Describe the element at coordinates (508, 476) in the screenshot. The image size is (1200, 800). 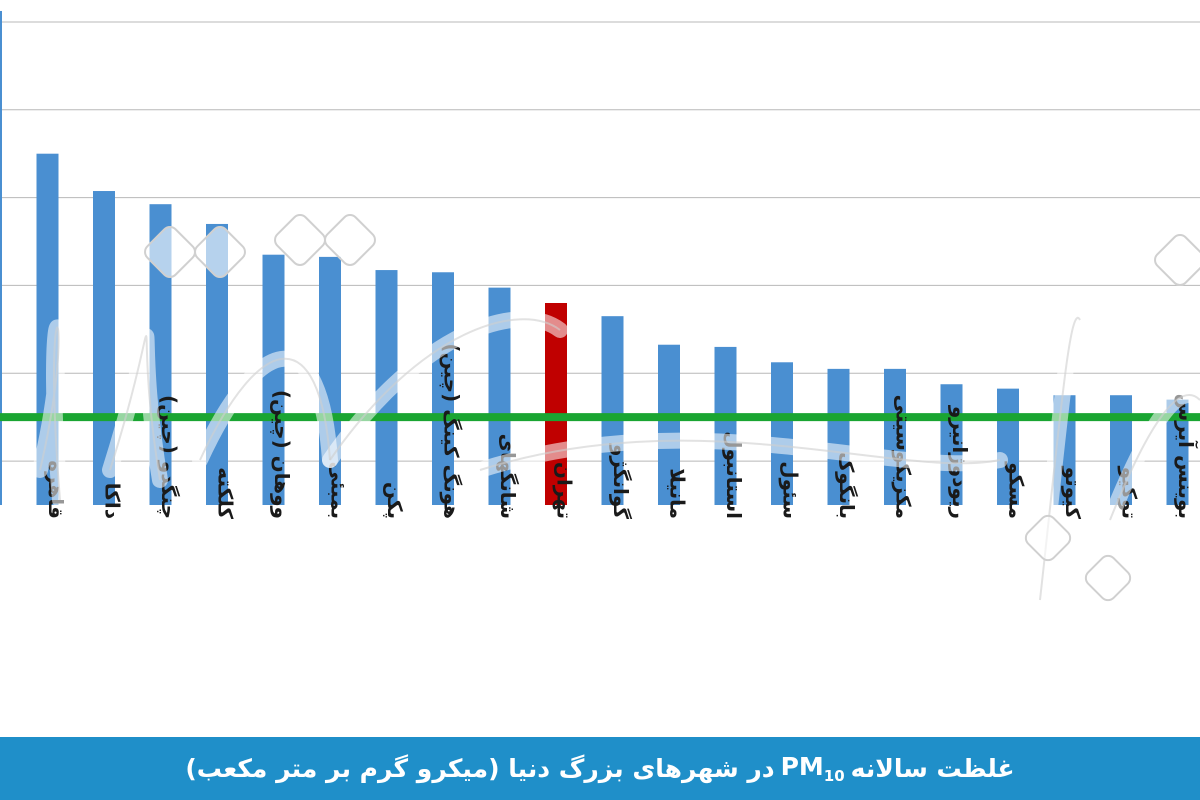
I see `category-label: شانگهای` at that location.